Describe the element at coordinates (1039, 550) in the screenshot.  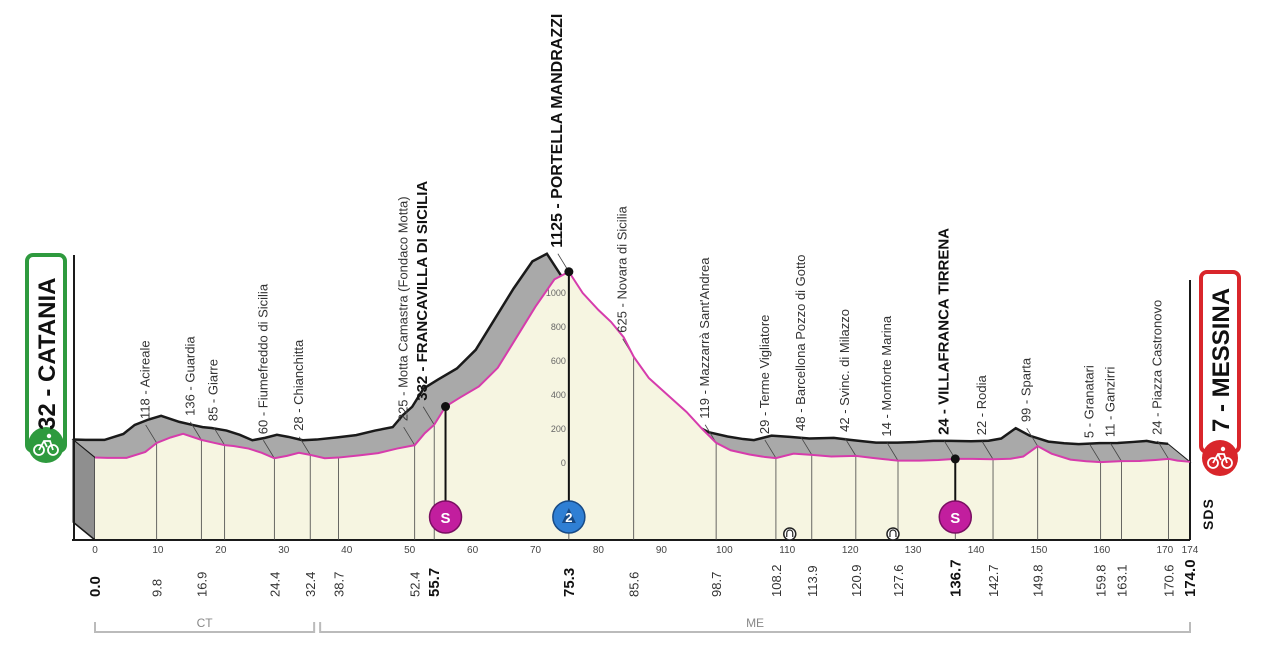
I see `km-tick-label: 150` at that location.